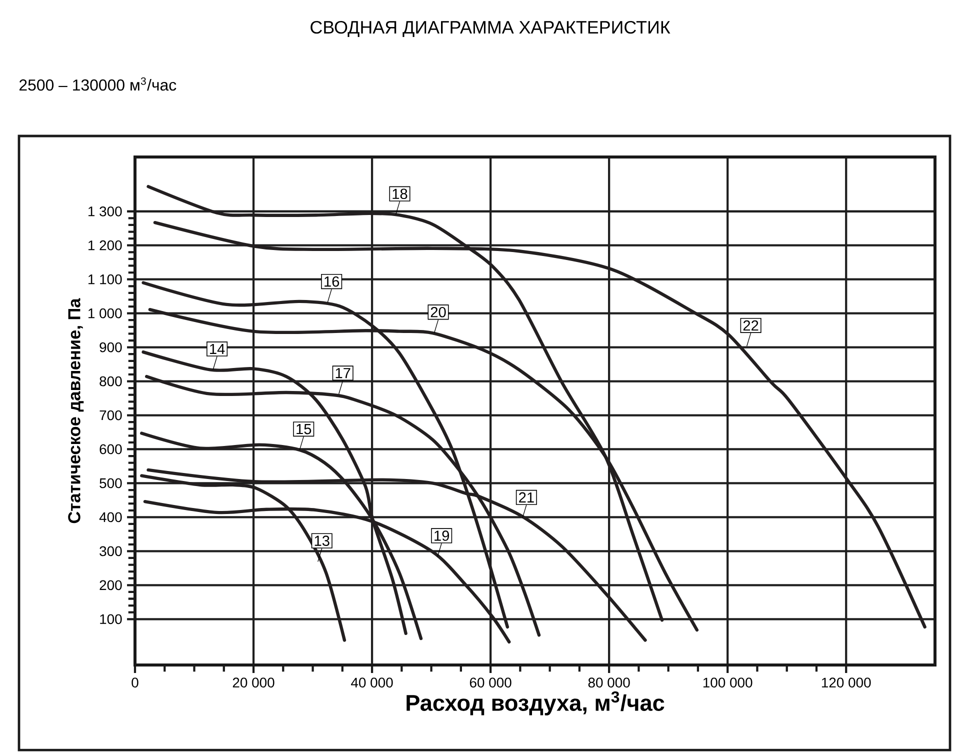 The height and width of the screenshot is (754, 964). I want to click on x-tick-label: 120 000, so click(846, 683).